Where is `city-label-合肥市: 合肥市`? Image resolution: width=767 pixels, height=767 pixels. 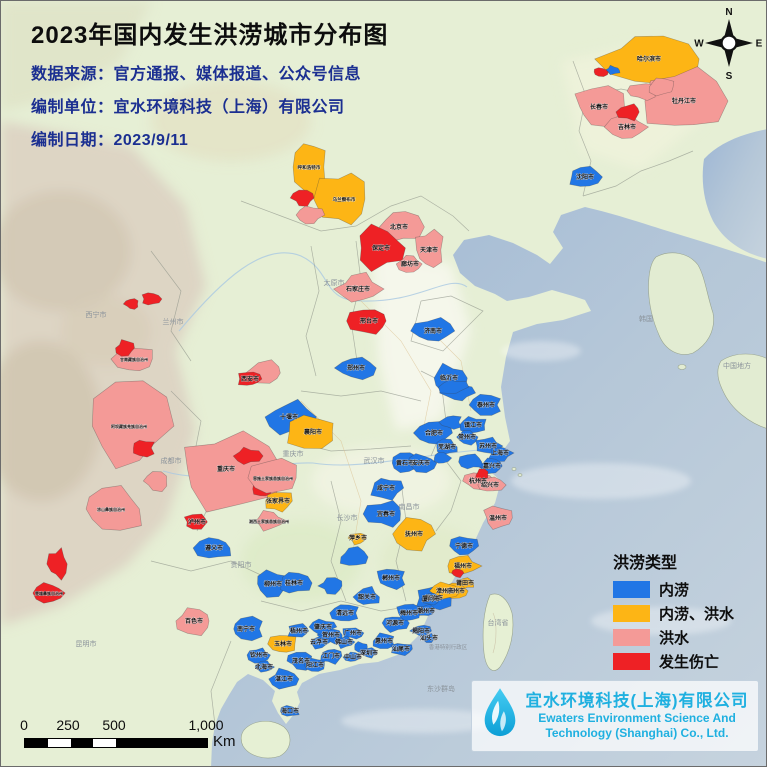 city-label-合肥市: 合肥市 is located at coordinates (434, 433).